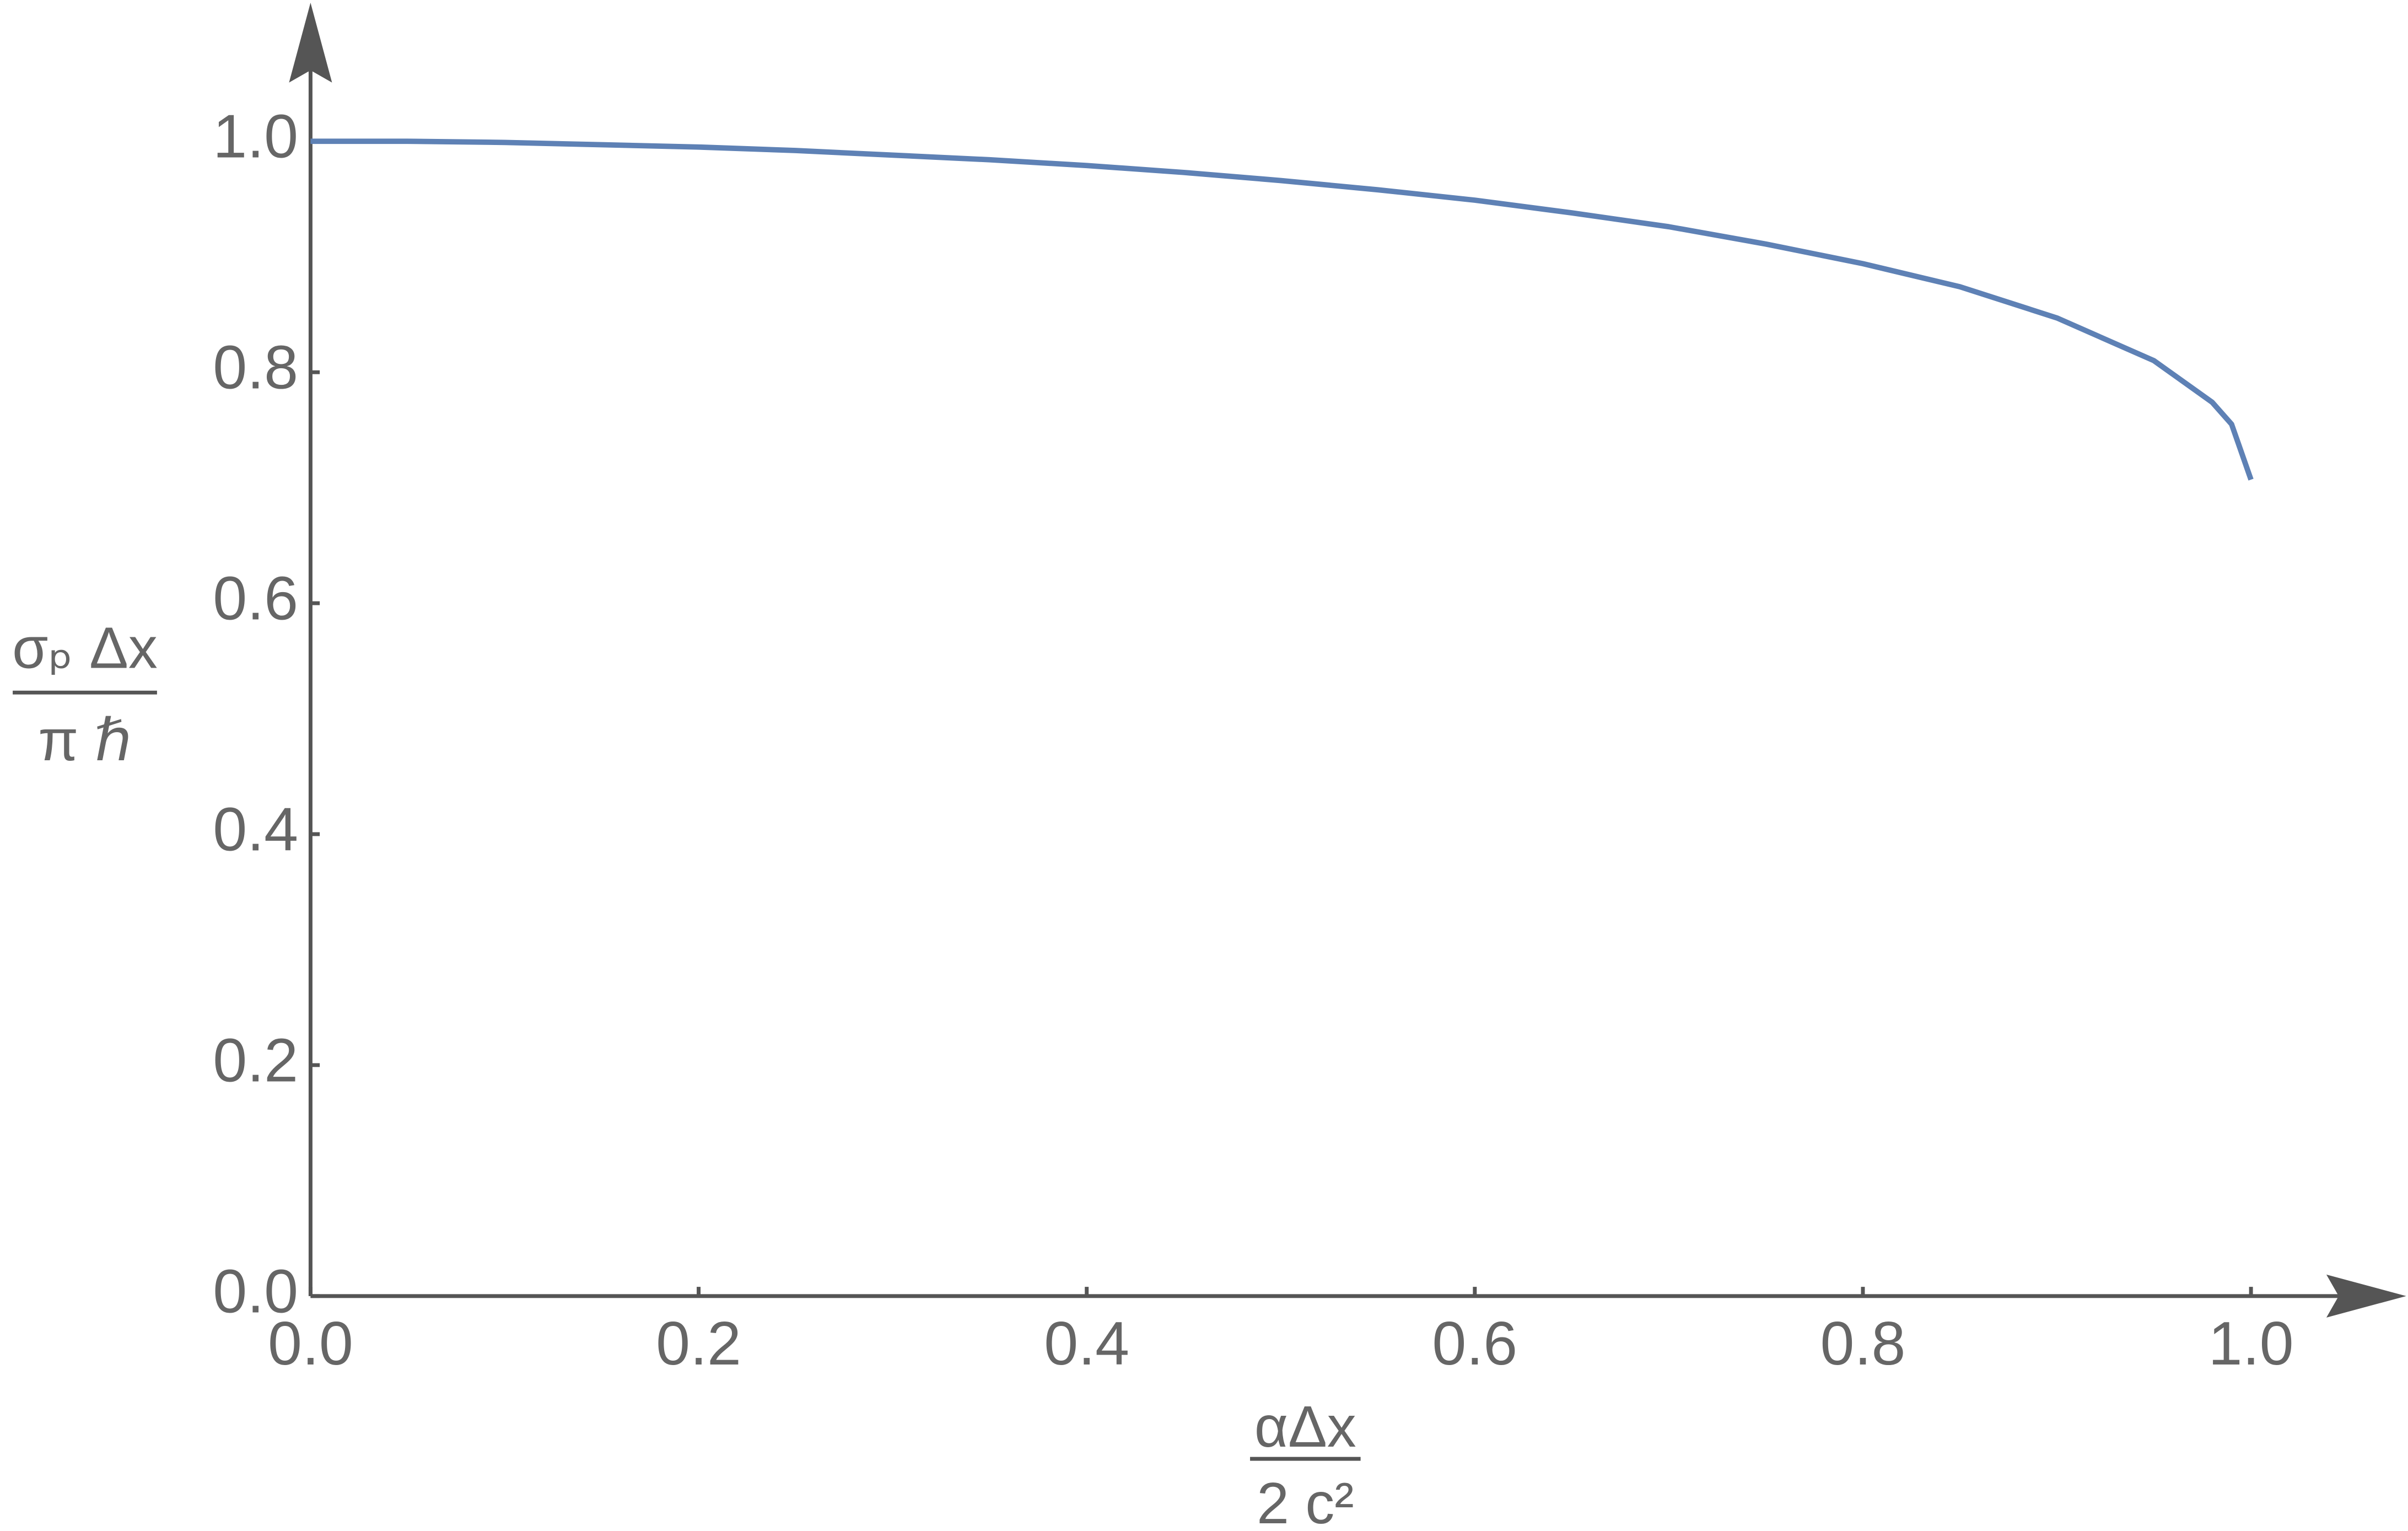 The image size is (2408, 1531). What do you see at coordinates (85, 648) in the screenshot?
I see `y-label-numerator: σₚ Δx` at bounding box center [85, 648].